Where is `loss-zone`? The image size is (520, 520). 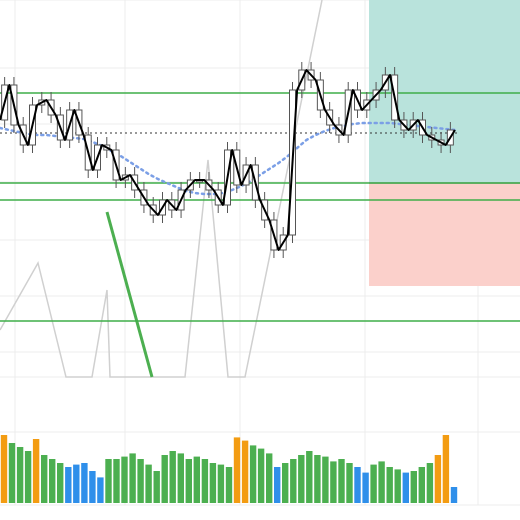 loss-zone is located at coordinates (444, 234).